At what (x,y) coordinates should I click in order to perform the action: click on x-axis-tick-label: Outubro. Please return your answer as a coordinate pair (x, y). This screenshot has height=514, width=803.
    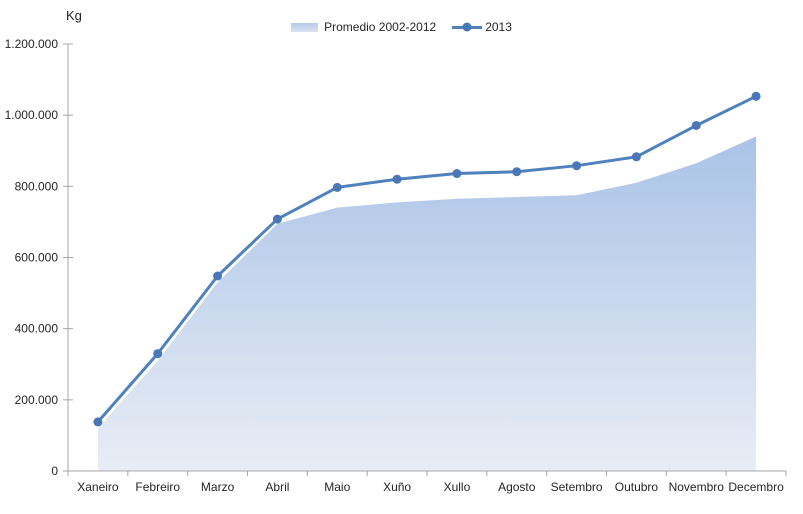
    Looking at the image, I should click on (637, 487).